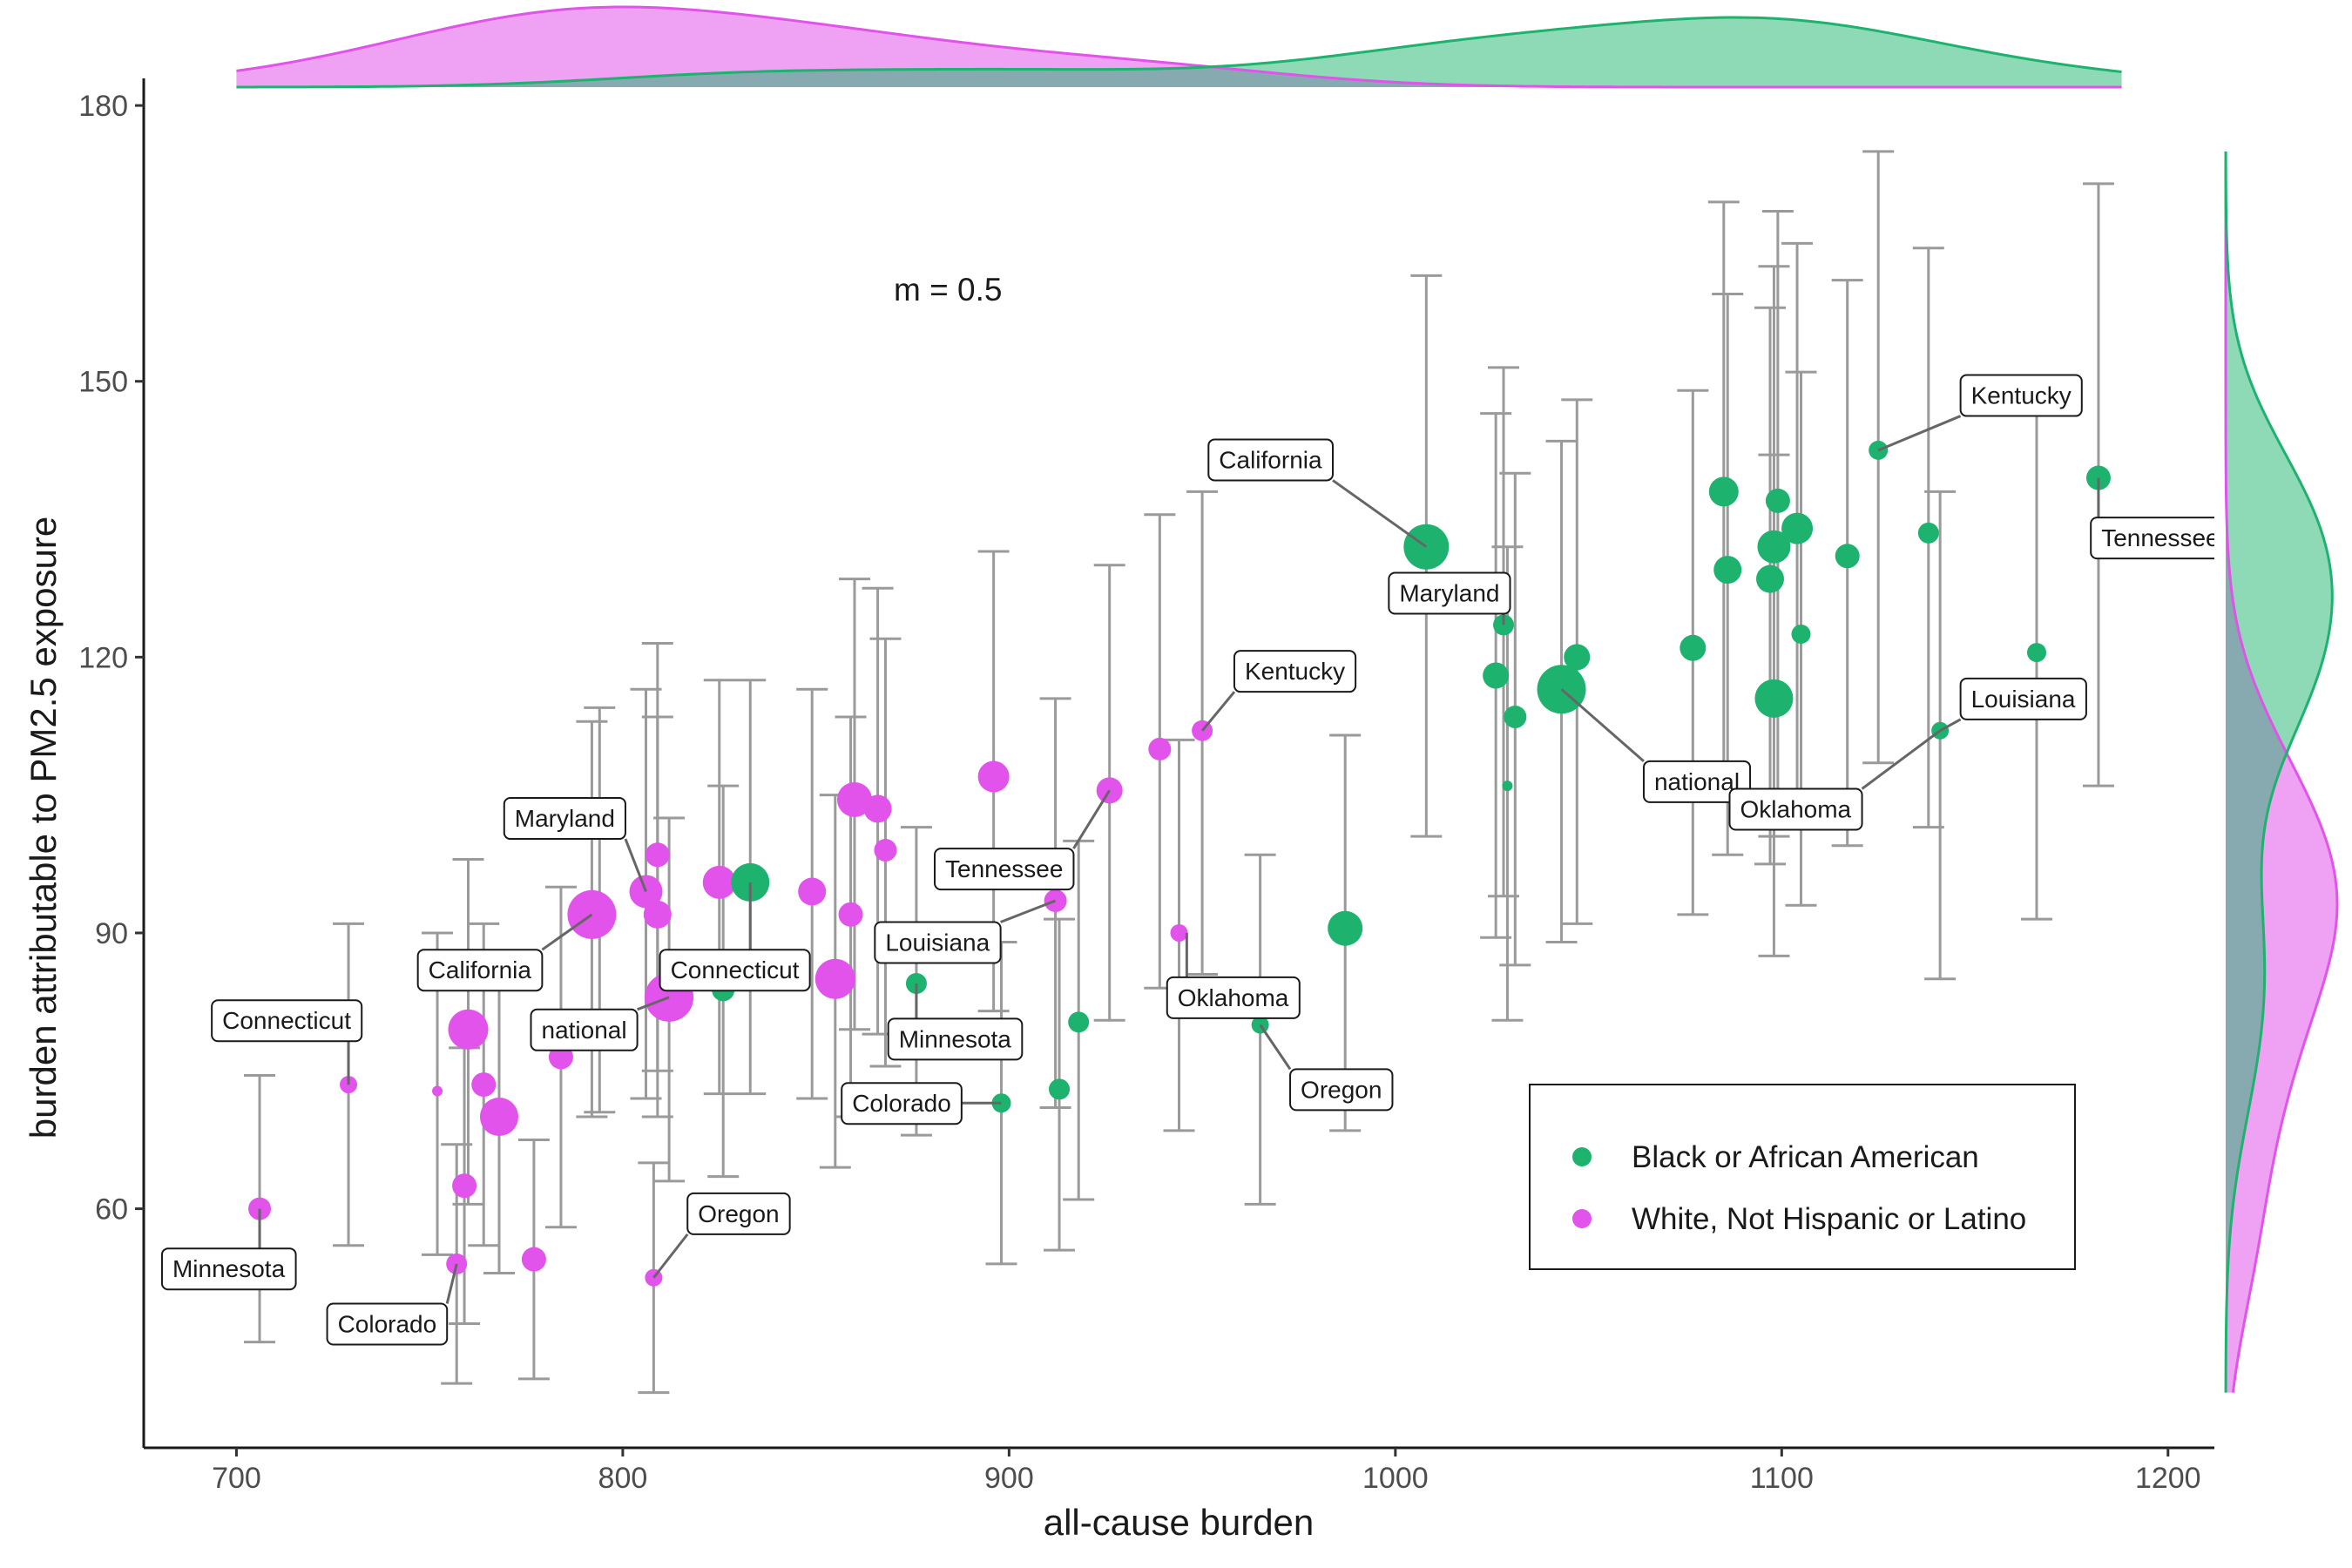  I want to click on legend-label-white: White, Not Hispanic or Latino, so click(1829, 1219).